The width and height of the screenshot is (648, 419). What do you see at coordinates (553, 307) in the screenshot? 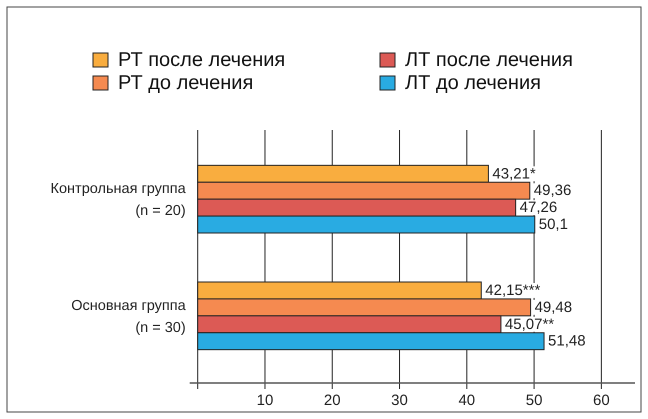
I see `data-label: 49,48` at bounding box center [553, 307].